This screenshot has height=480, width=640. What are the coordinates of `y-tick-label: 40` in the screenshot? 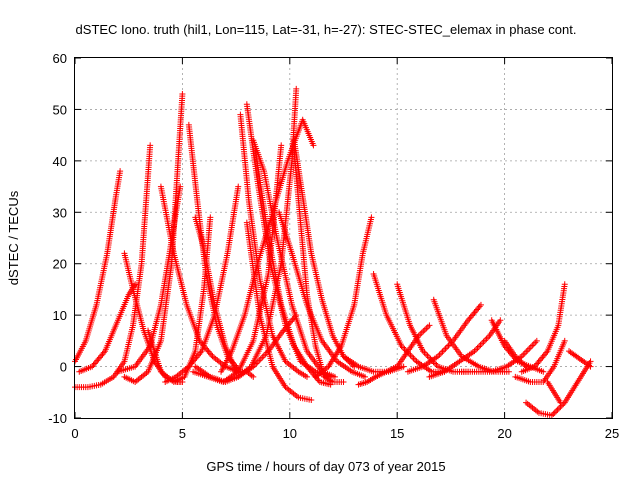 It's located at (60, 161).